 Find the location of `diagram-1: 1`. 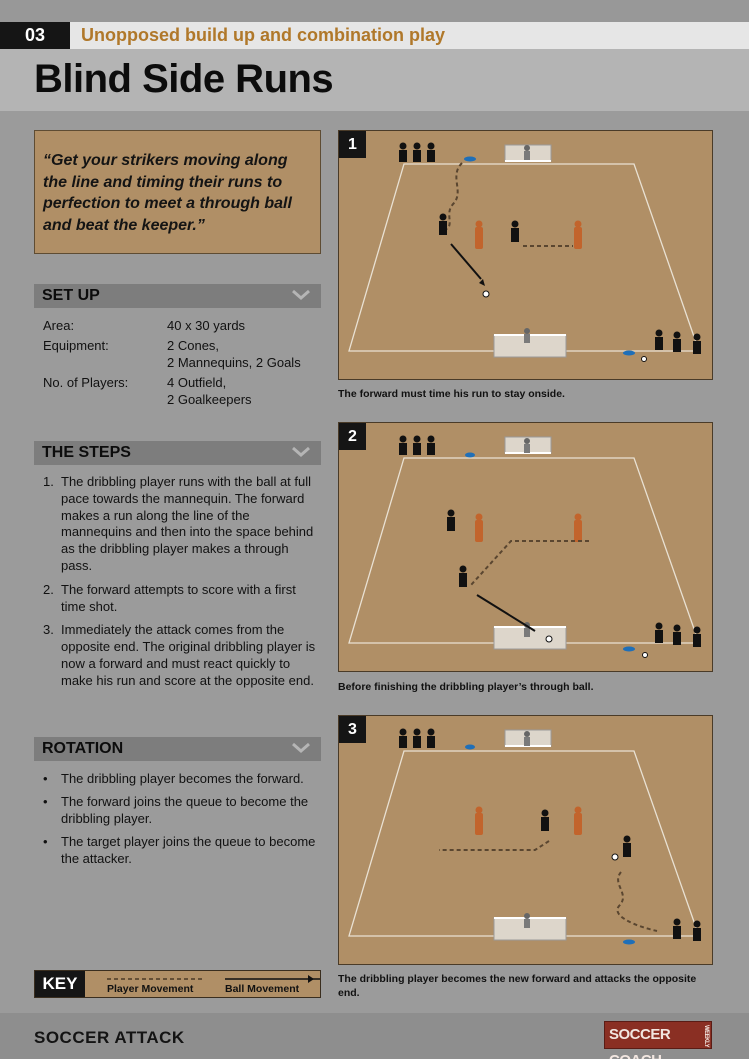

diagram-1: 1 is located at coordinates (525, 255).